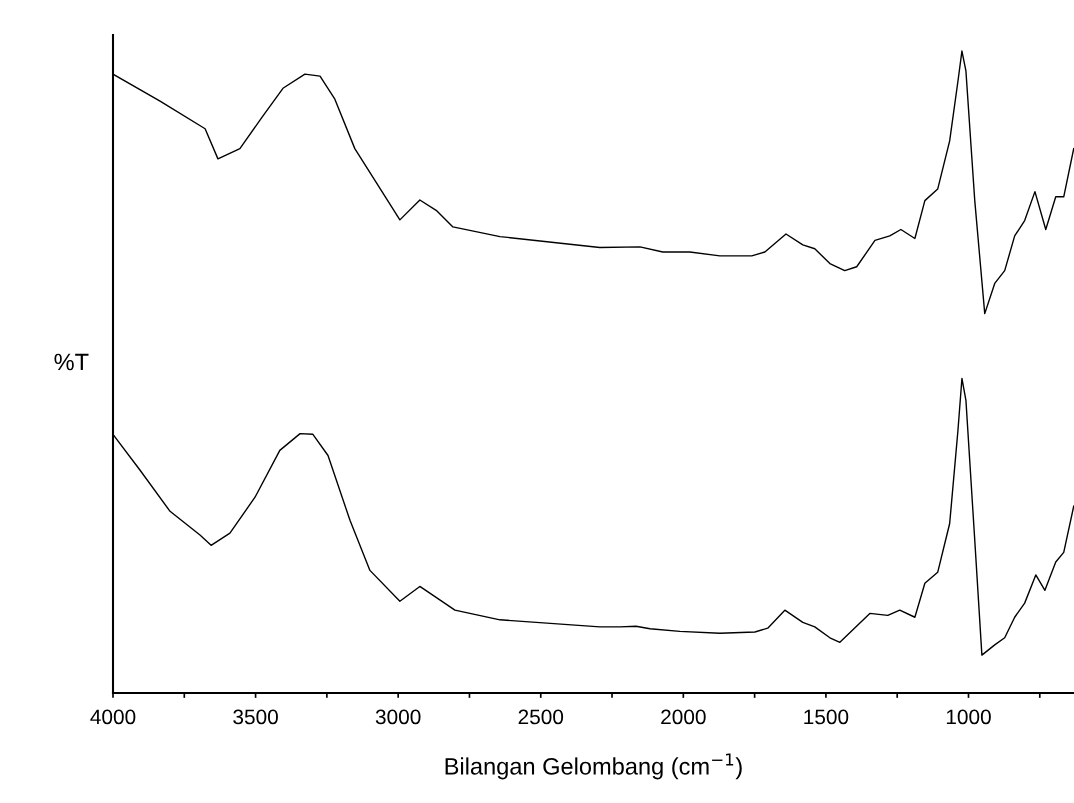 This screenshot has width=1074, height=803. Describe the element at coordinates (71, 362) in the screenshot. I see `y-axis-title: %T` at that location.